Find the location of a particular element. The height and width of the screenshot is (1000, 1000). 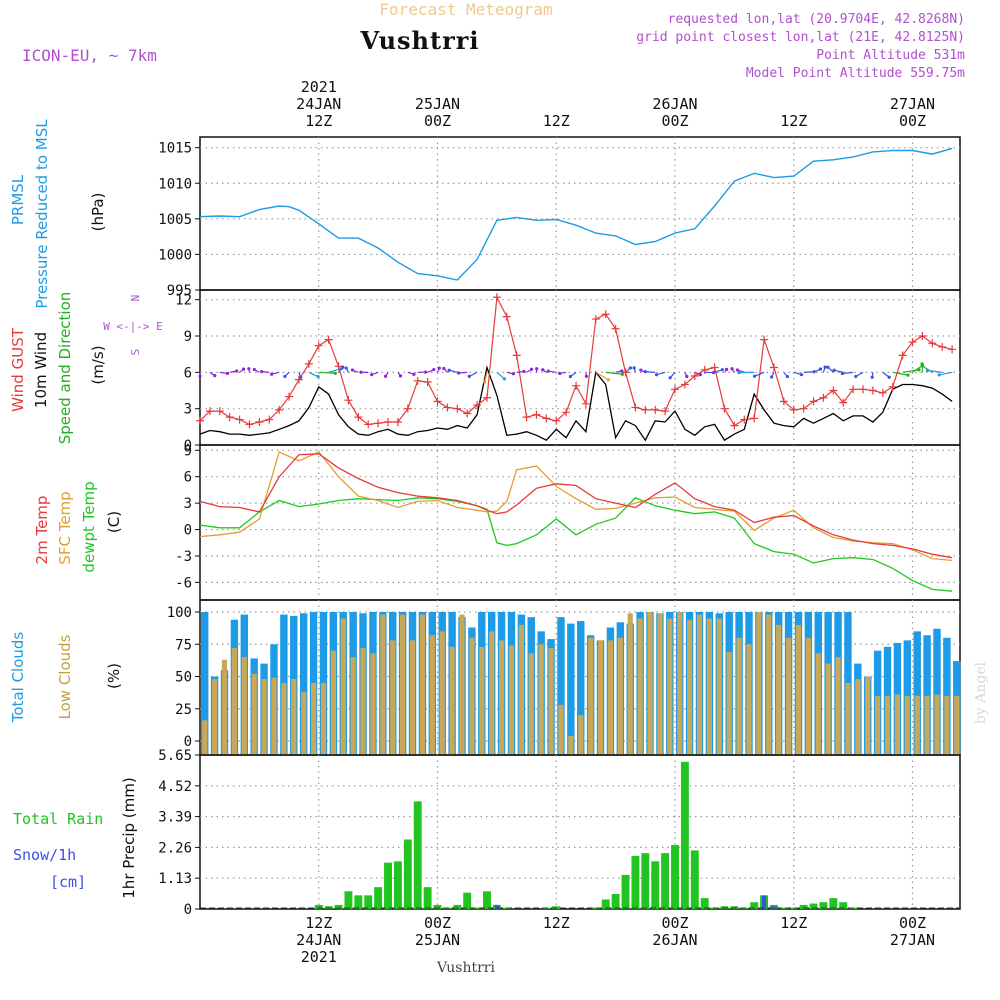

wind-label-gust: Wind GUST is located at coordinates (18, 369).